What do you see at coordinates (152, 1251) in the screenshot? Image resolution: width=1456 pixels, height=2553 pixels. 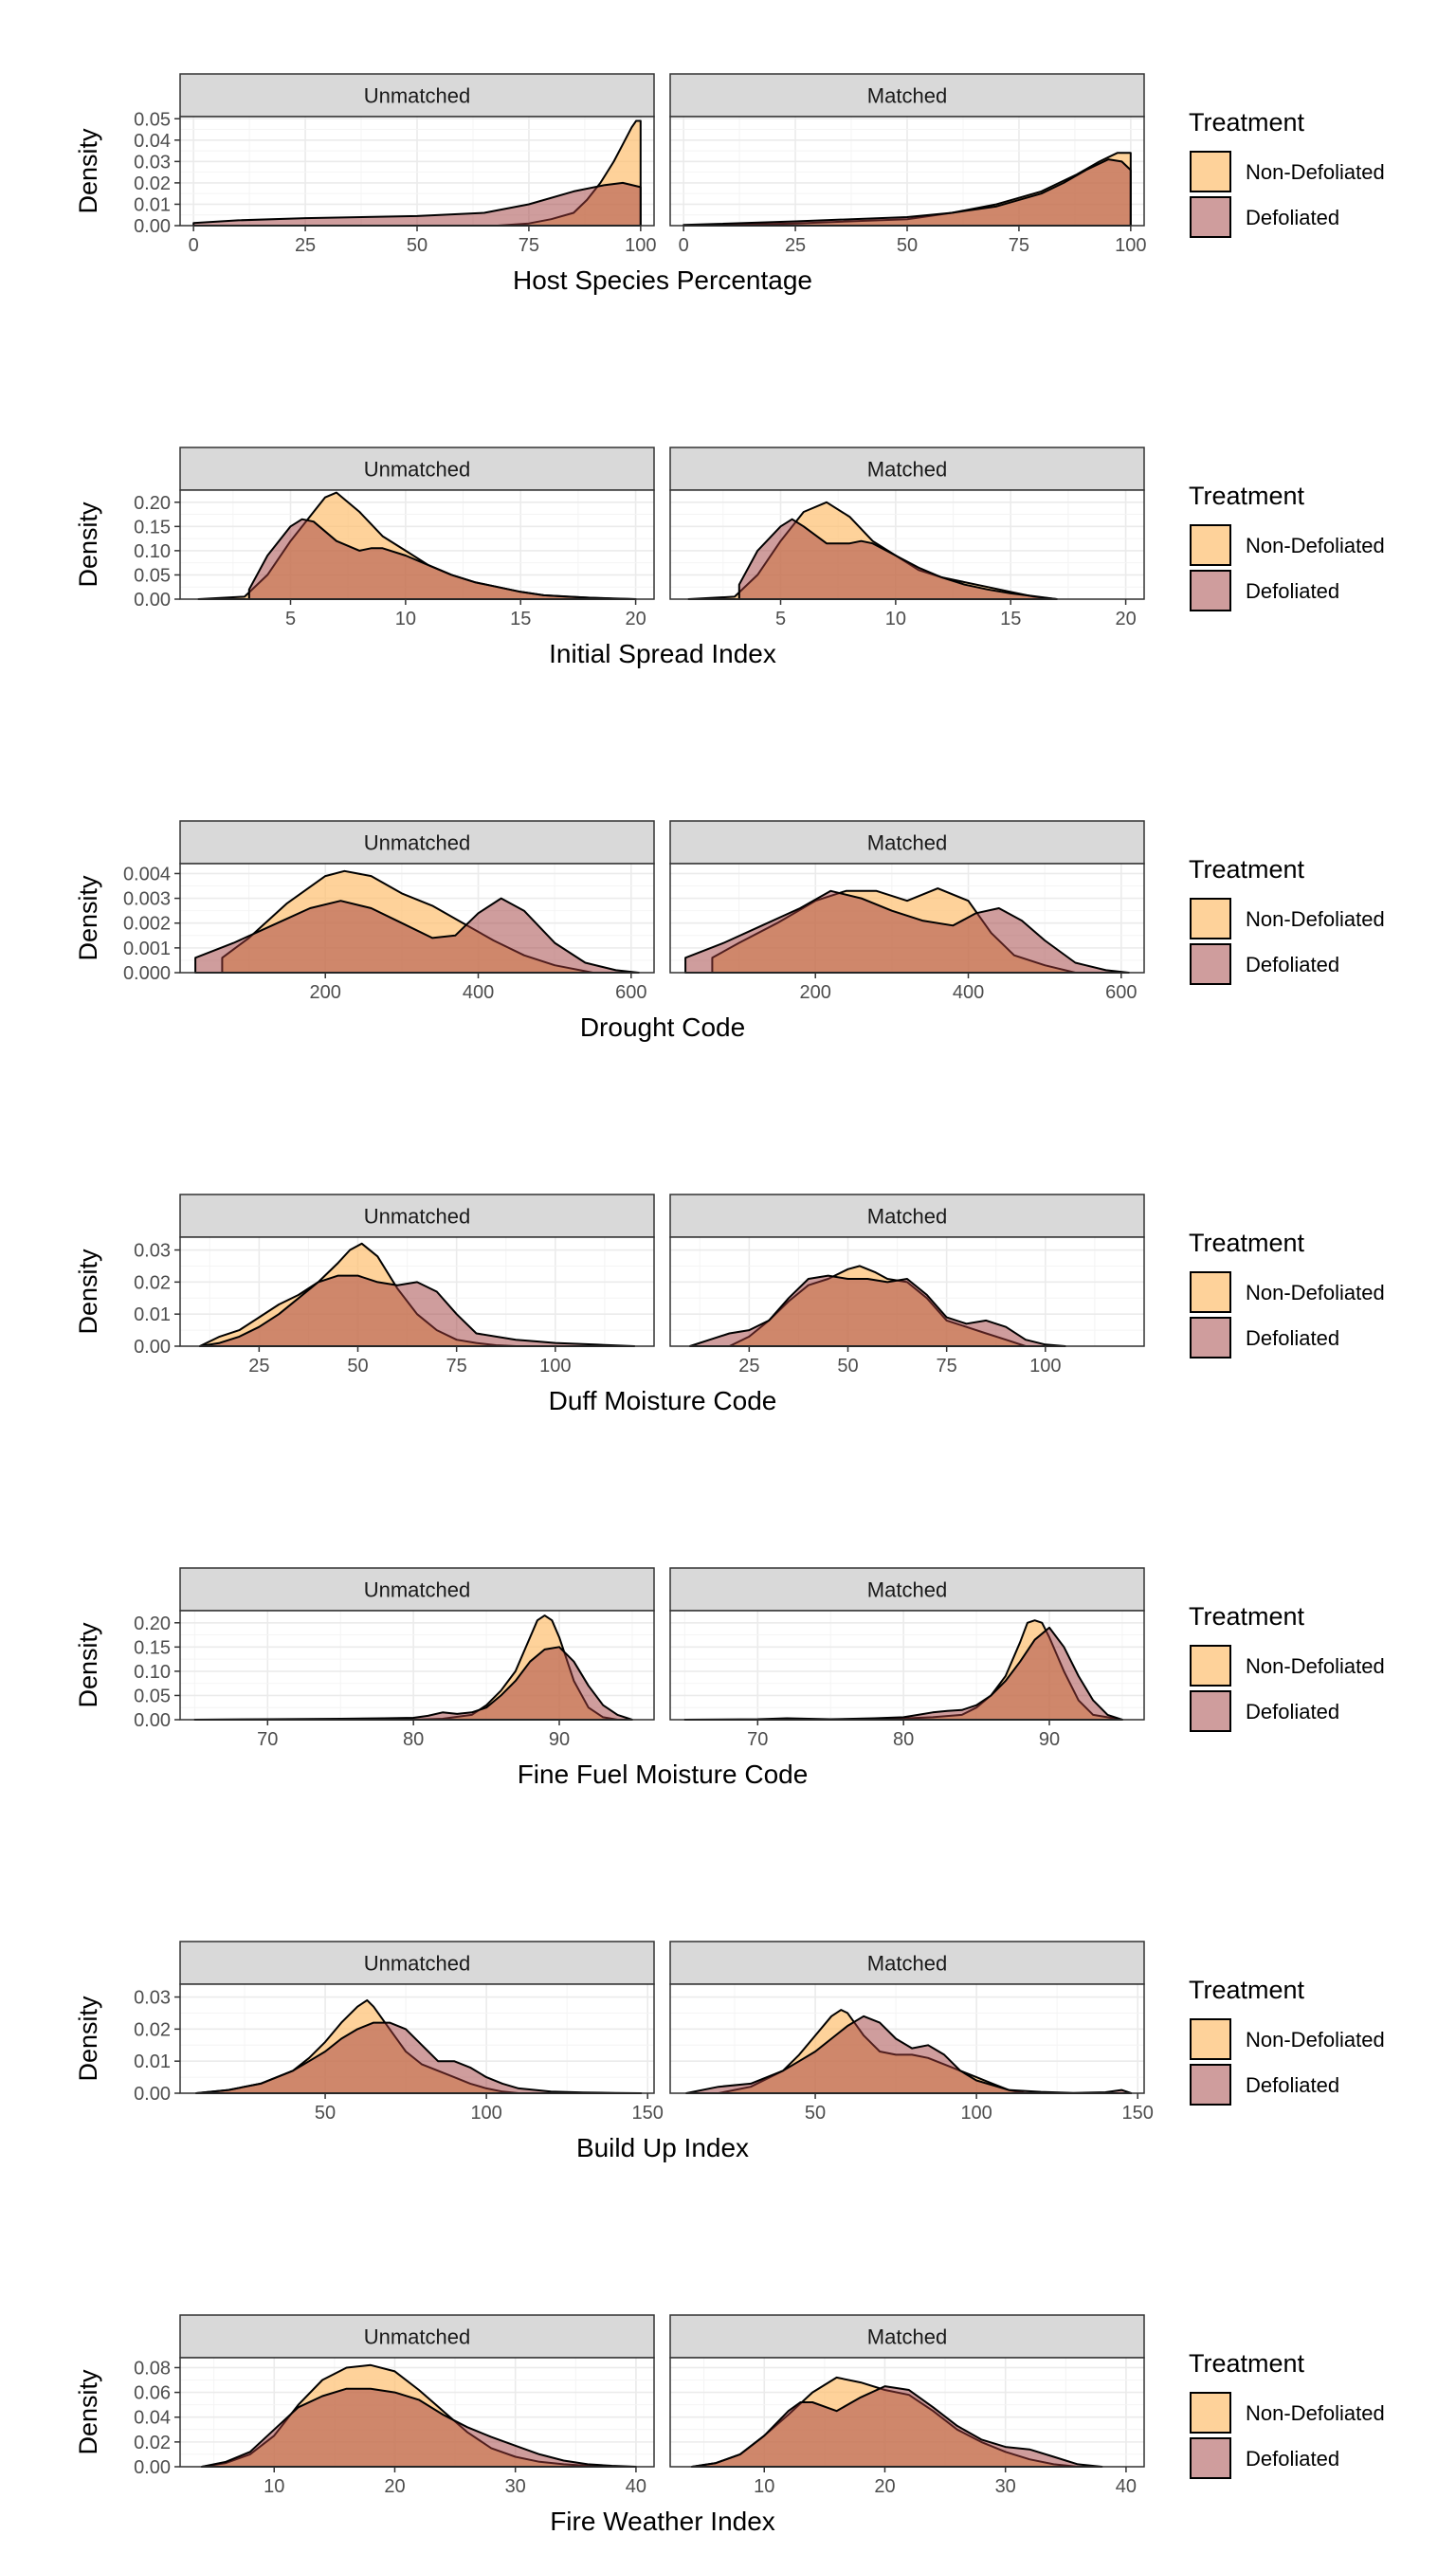 I see `y-tick-label: 0.03` at bounding box center [152, 1251].